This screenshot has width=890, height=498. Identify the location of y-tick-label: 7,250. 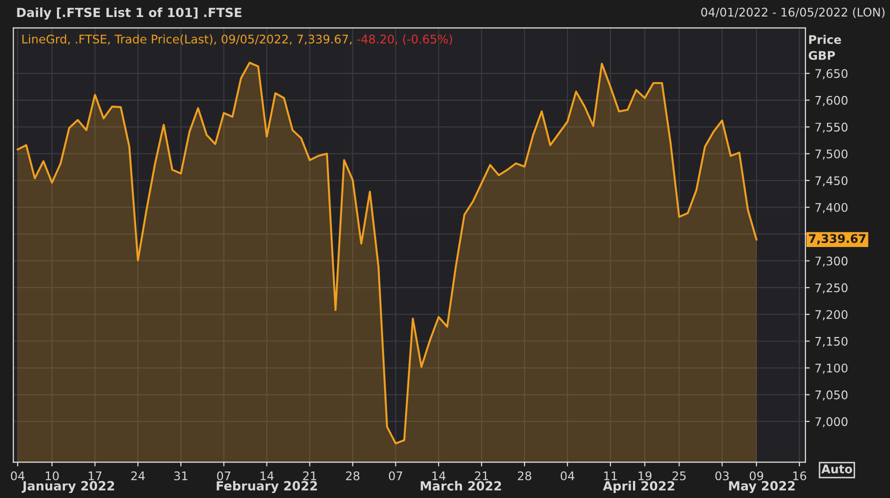
(831, 288).